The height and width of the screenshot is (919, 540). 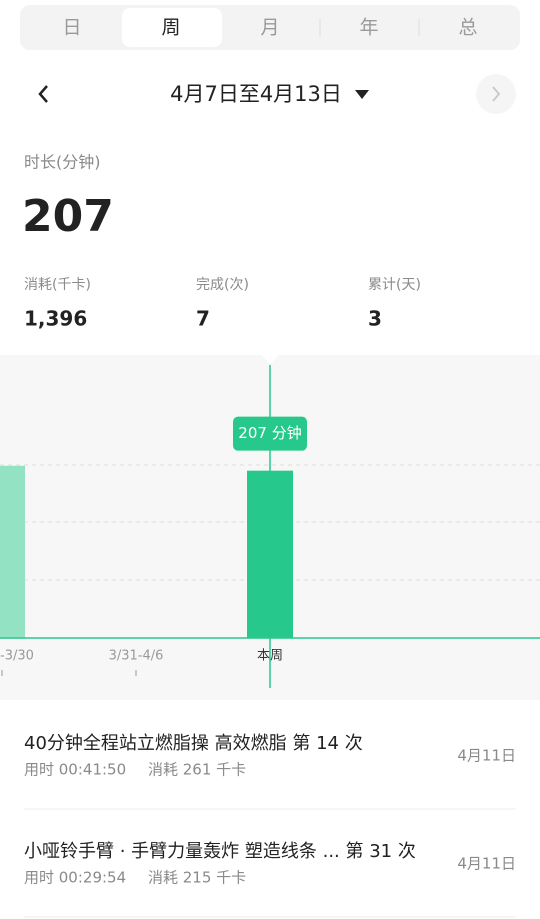 I want to click on date-range: 4月7日至4月13日, so click(x=256, y=94).